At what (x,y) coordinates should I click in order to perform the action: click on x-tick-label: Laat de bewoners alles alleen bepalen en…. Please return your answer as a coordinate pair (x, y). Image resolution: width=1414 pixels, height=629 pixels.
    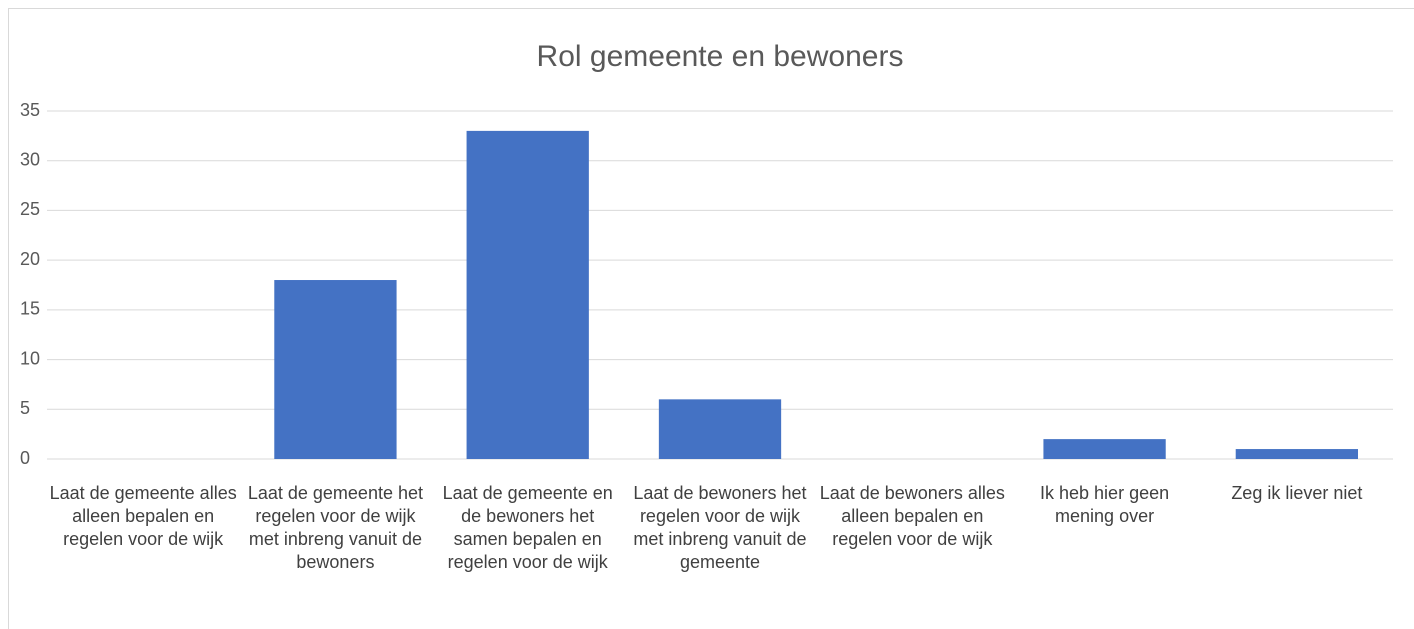
    Looking at the image, I should click on (912, 516).